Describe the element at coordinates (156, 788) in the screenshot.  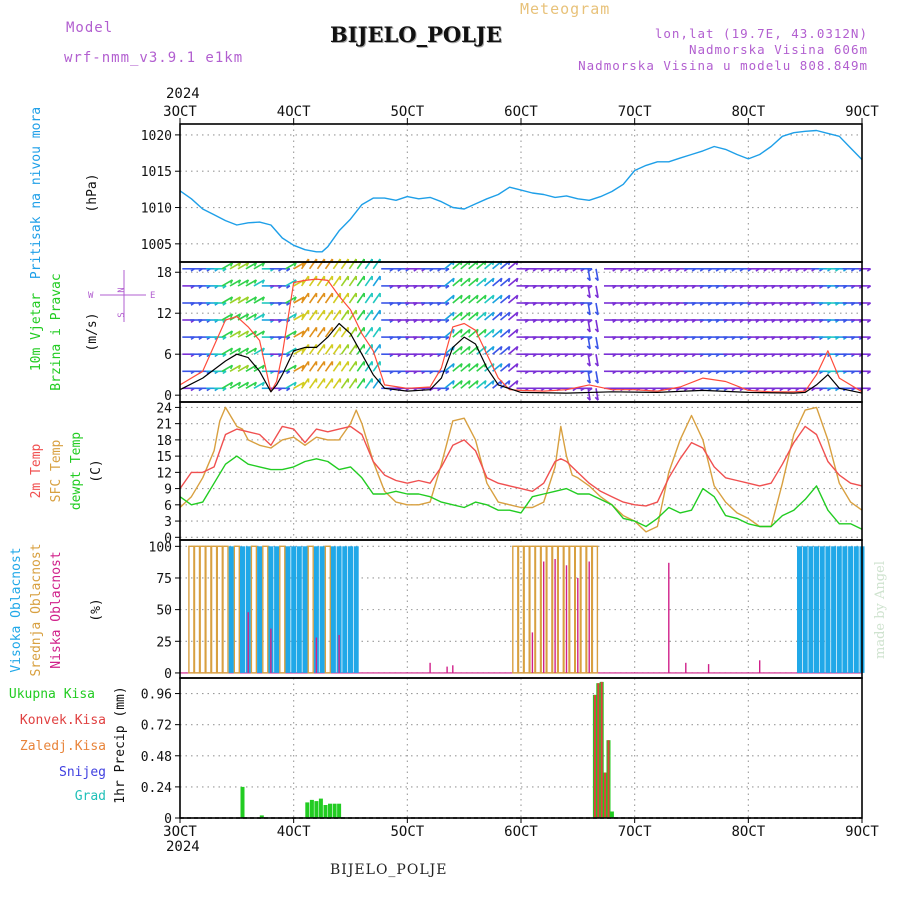
I see `y-tick-label: 0.24` at that location.